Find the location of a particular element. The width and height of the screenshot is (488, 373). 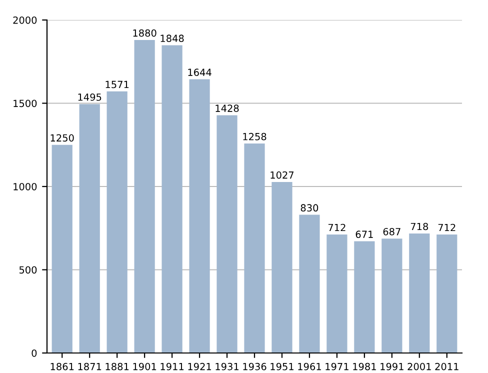

data-label: 1428 is located at coordinates (227, 108).